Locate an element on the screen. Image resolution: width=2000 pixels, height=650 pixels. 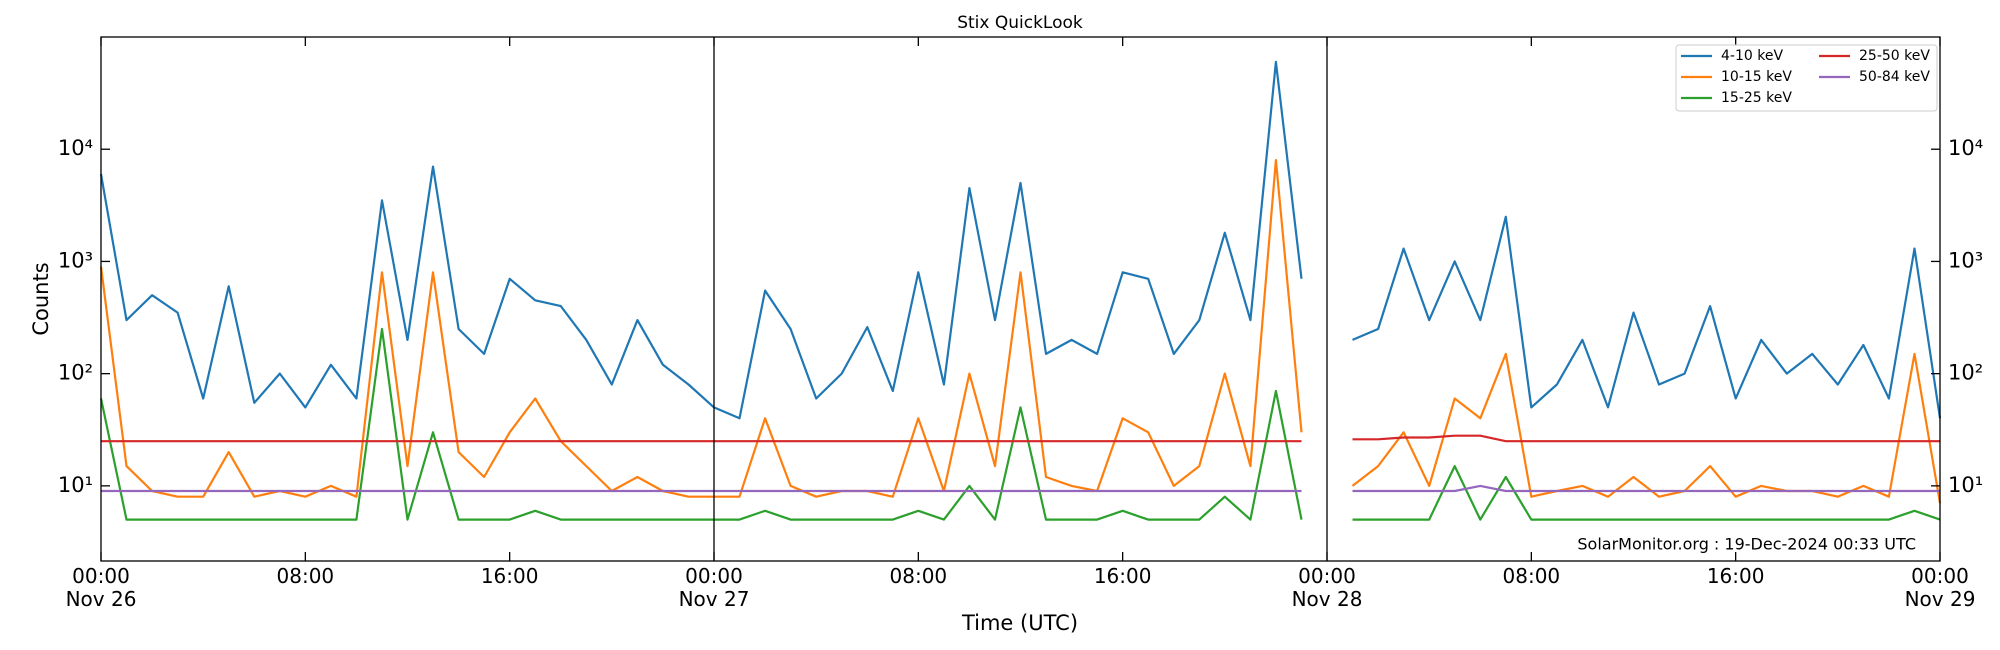
y-tick-label-right: 10¹ is located at coordinates (1965, 485).